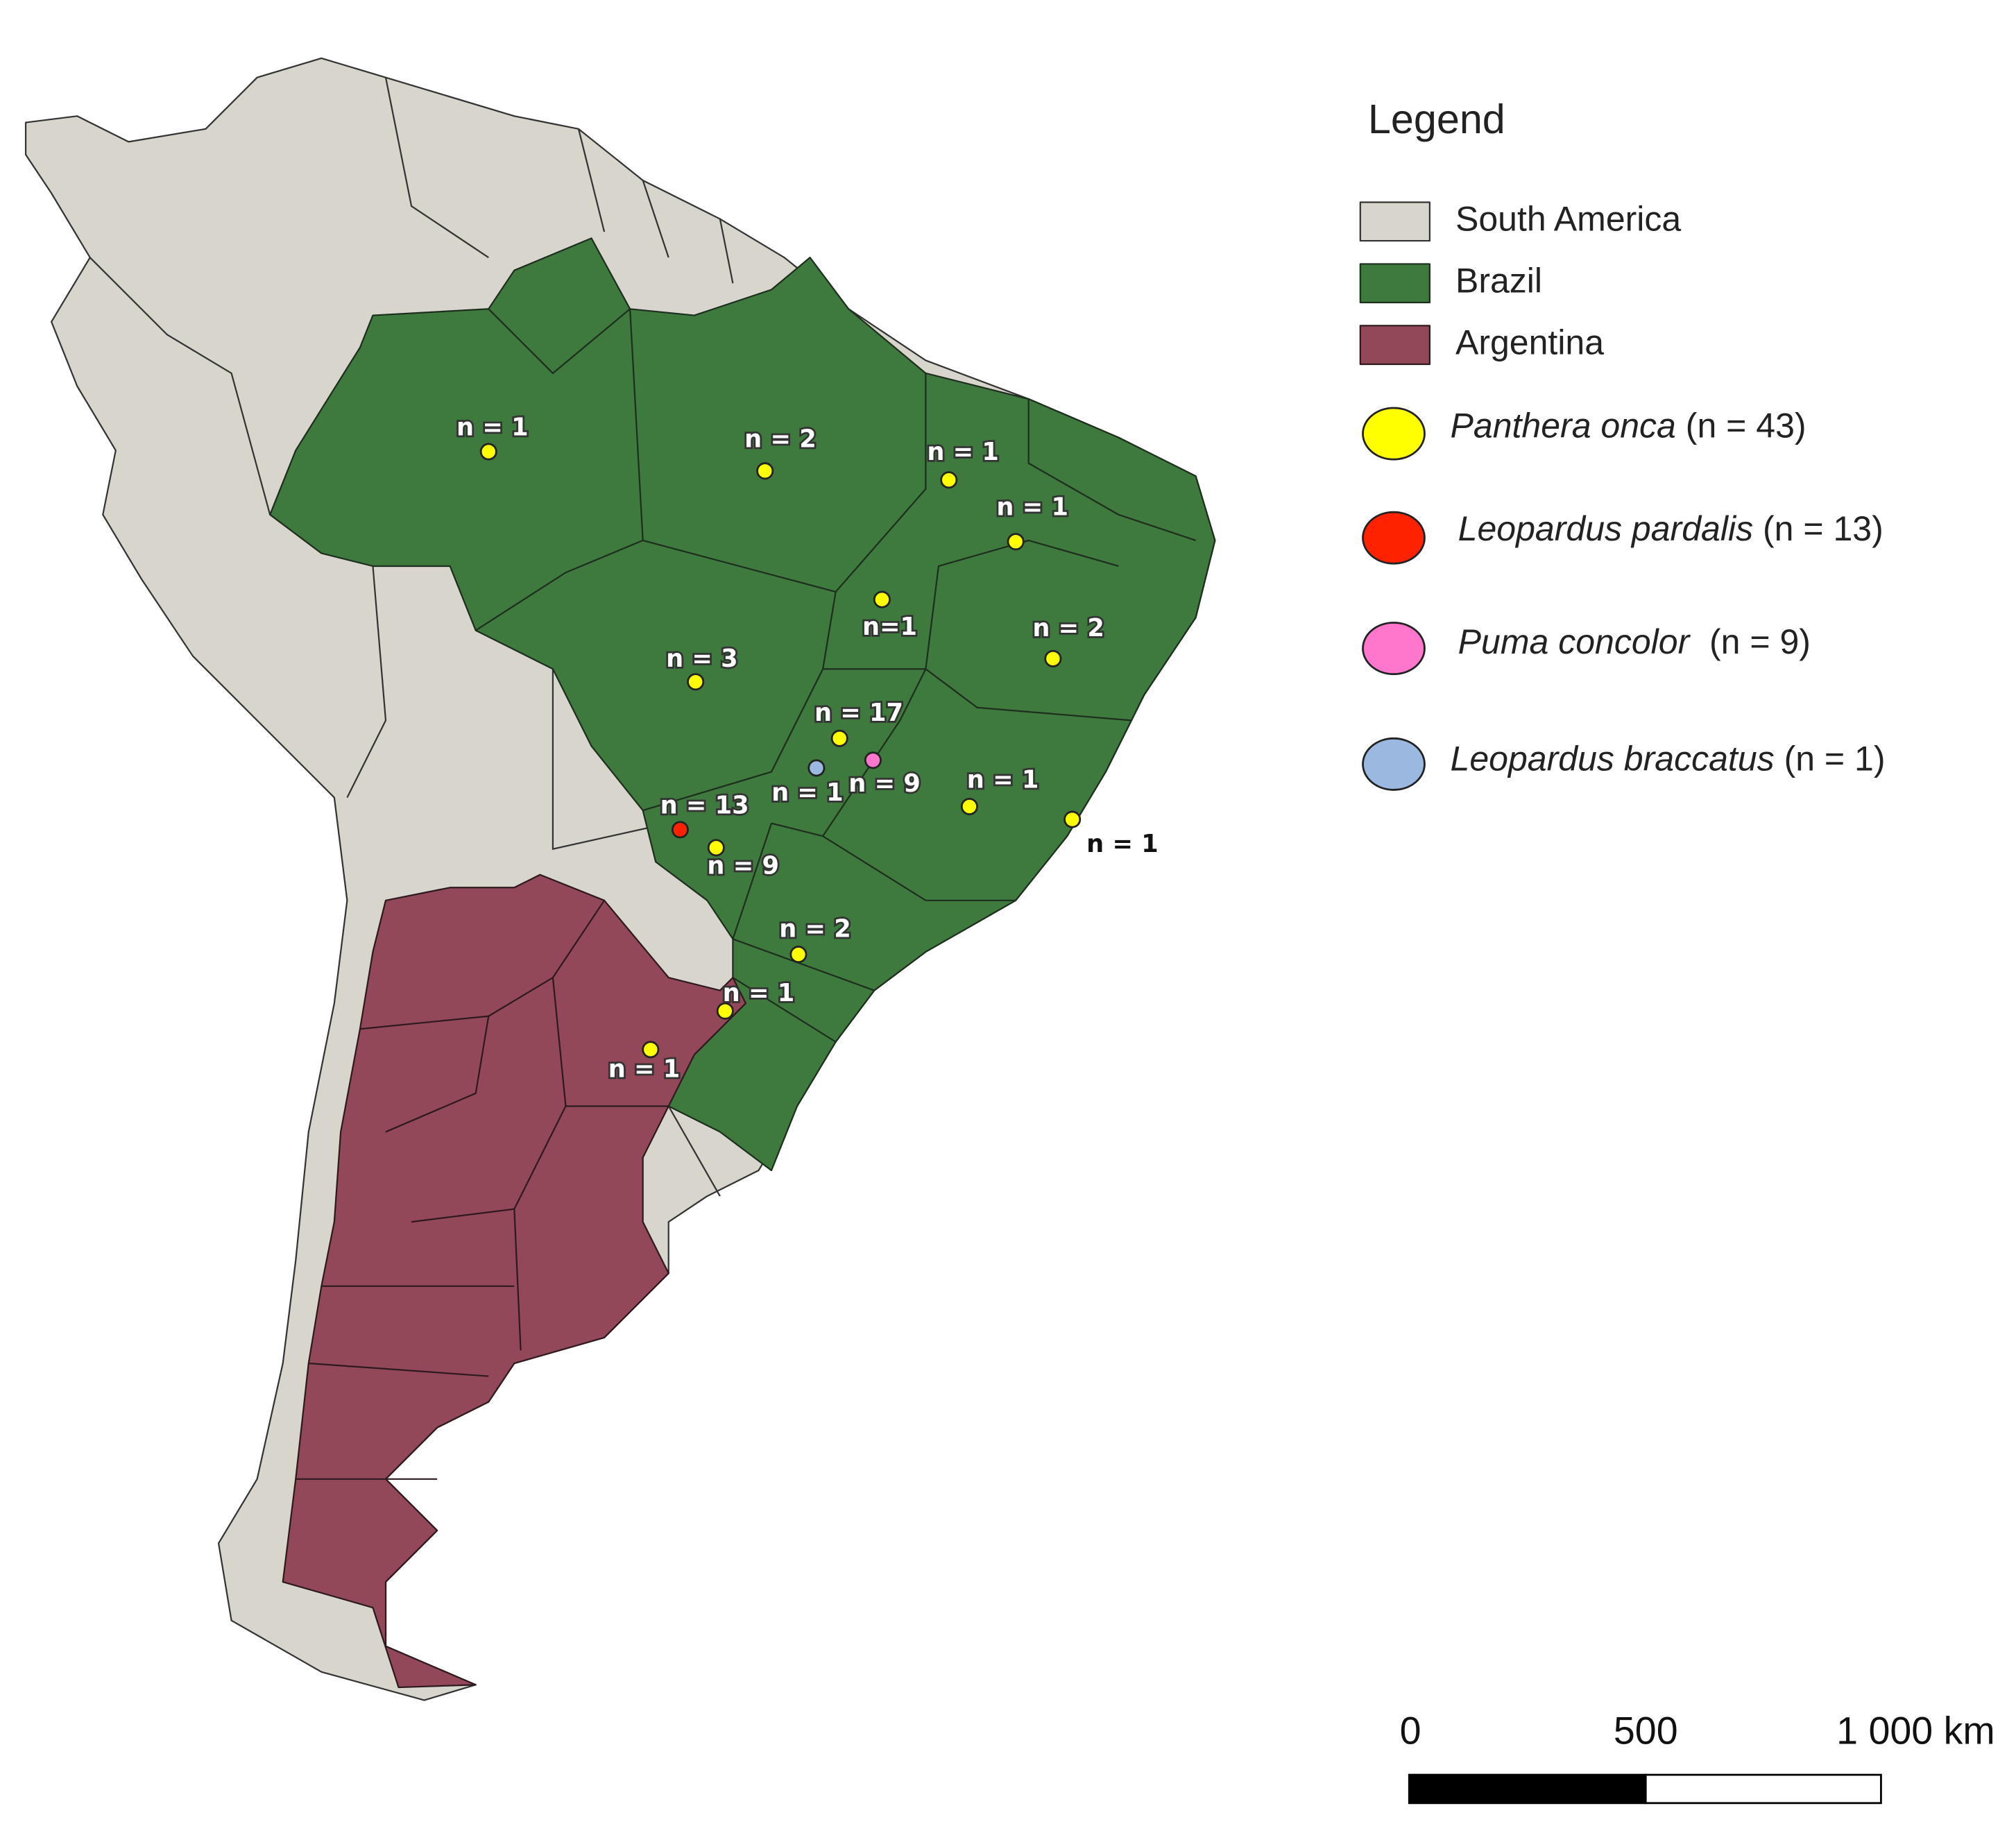  I want to click on species-count: (n = 9), so click(1760, 642).